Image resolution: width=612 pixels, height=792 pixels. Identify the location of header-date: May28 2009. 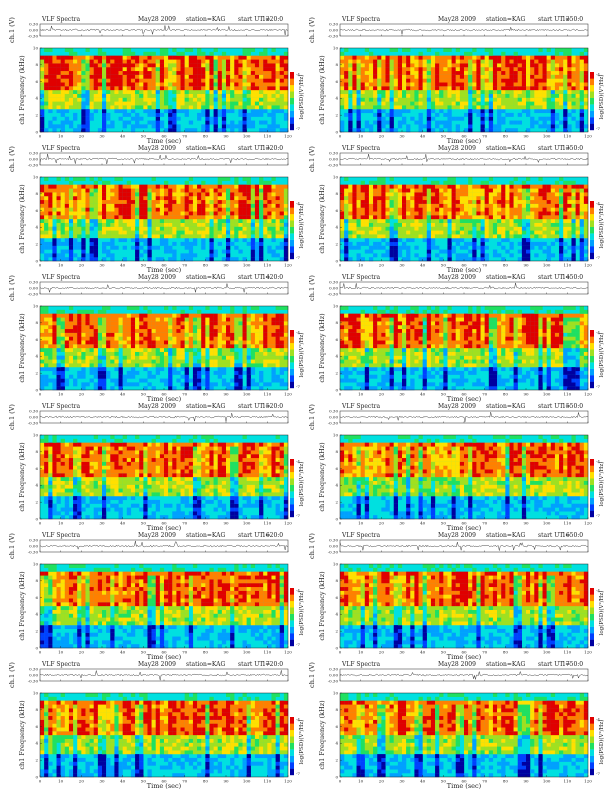
(457, 148).